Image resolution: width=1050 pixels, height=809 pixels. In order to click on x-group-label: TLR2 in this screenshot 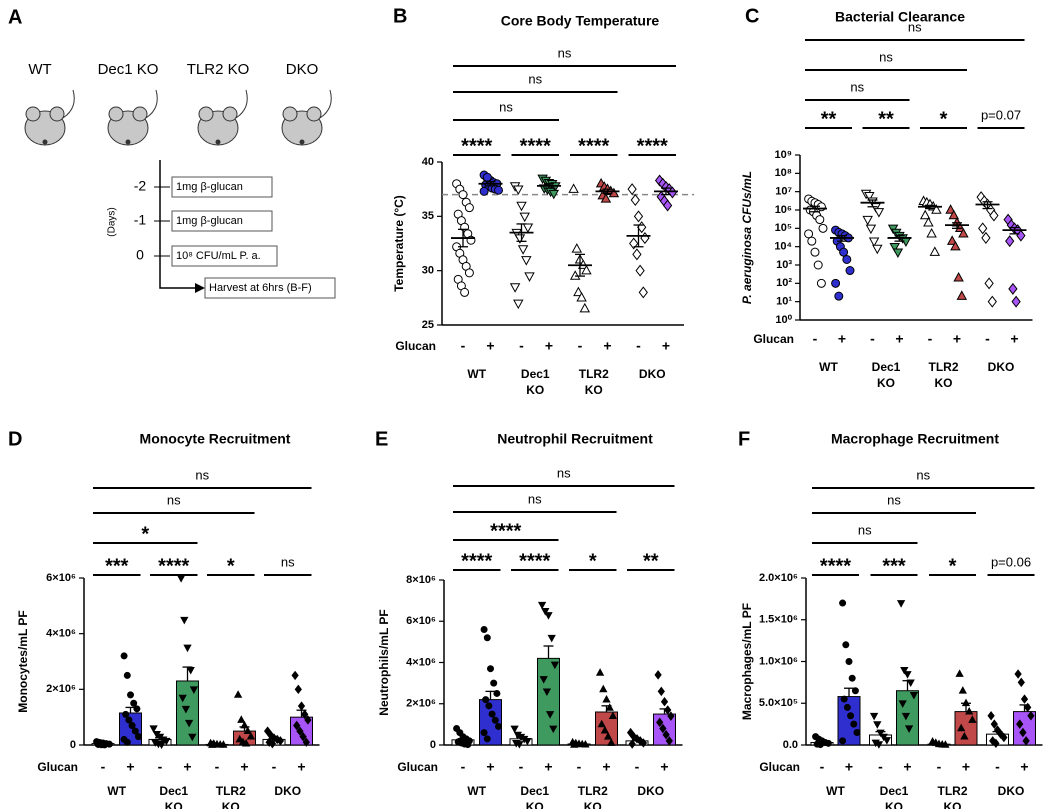, I will do `click(944, 367)`.